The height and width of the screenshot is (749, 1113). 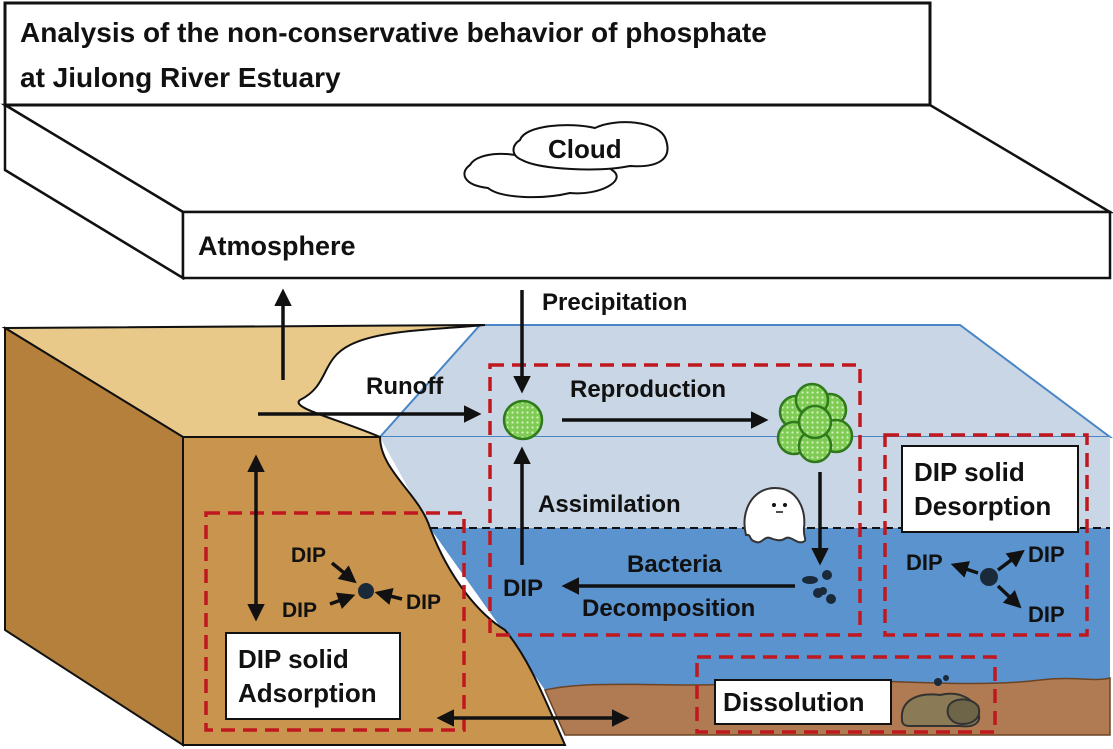 I want to click on reproduction-label: Reproduction, so click(x=648, y=389).